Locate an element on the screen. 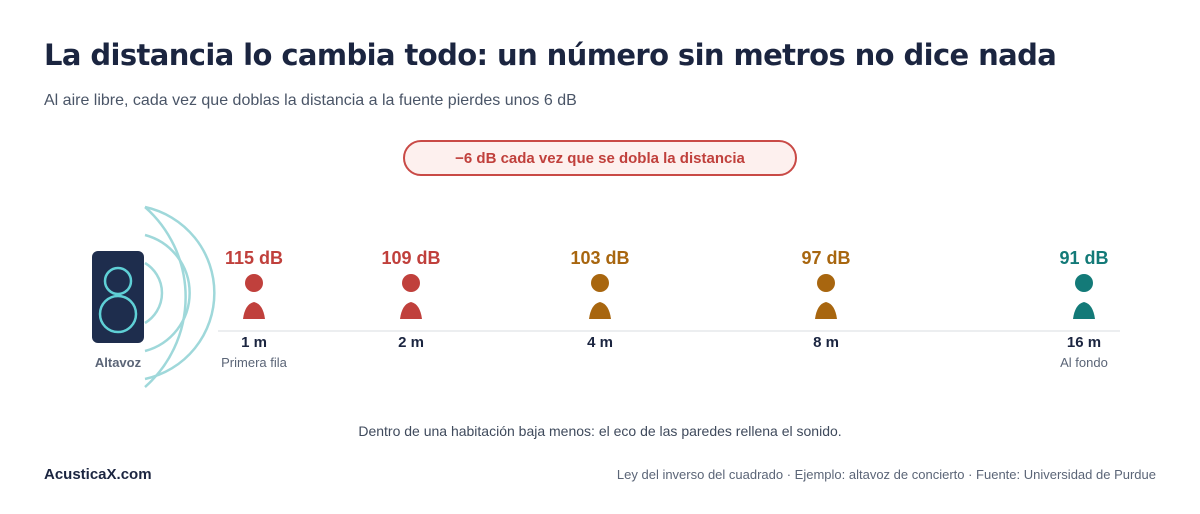 Image resolution: width=1200 pixels, height=514 pixels. footer-brand: AcusticaX.com is located at coordinates (98, 474).